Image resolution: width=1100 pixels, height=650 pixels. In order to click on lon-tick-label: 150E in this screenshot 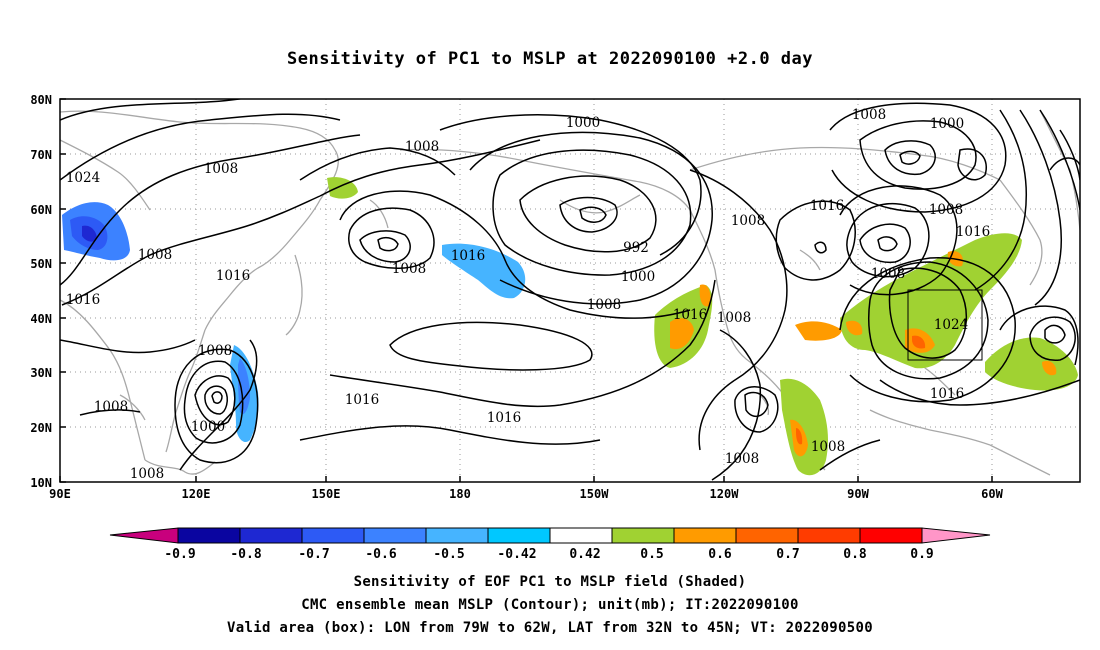, I will do `click(326, 494)`.